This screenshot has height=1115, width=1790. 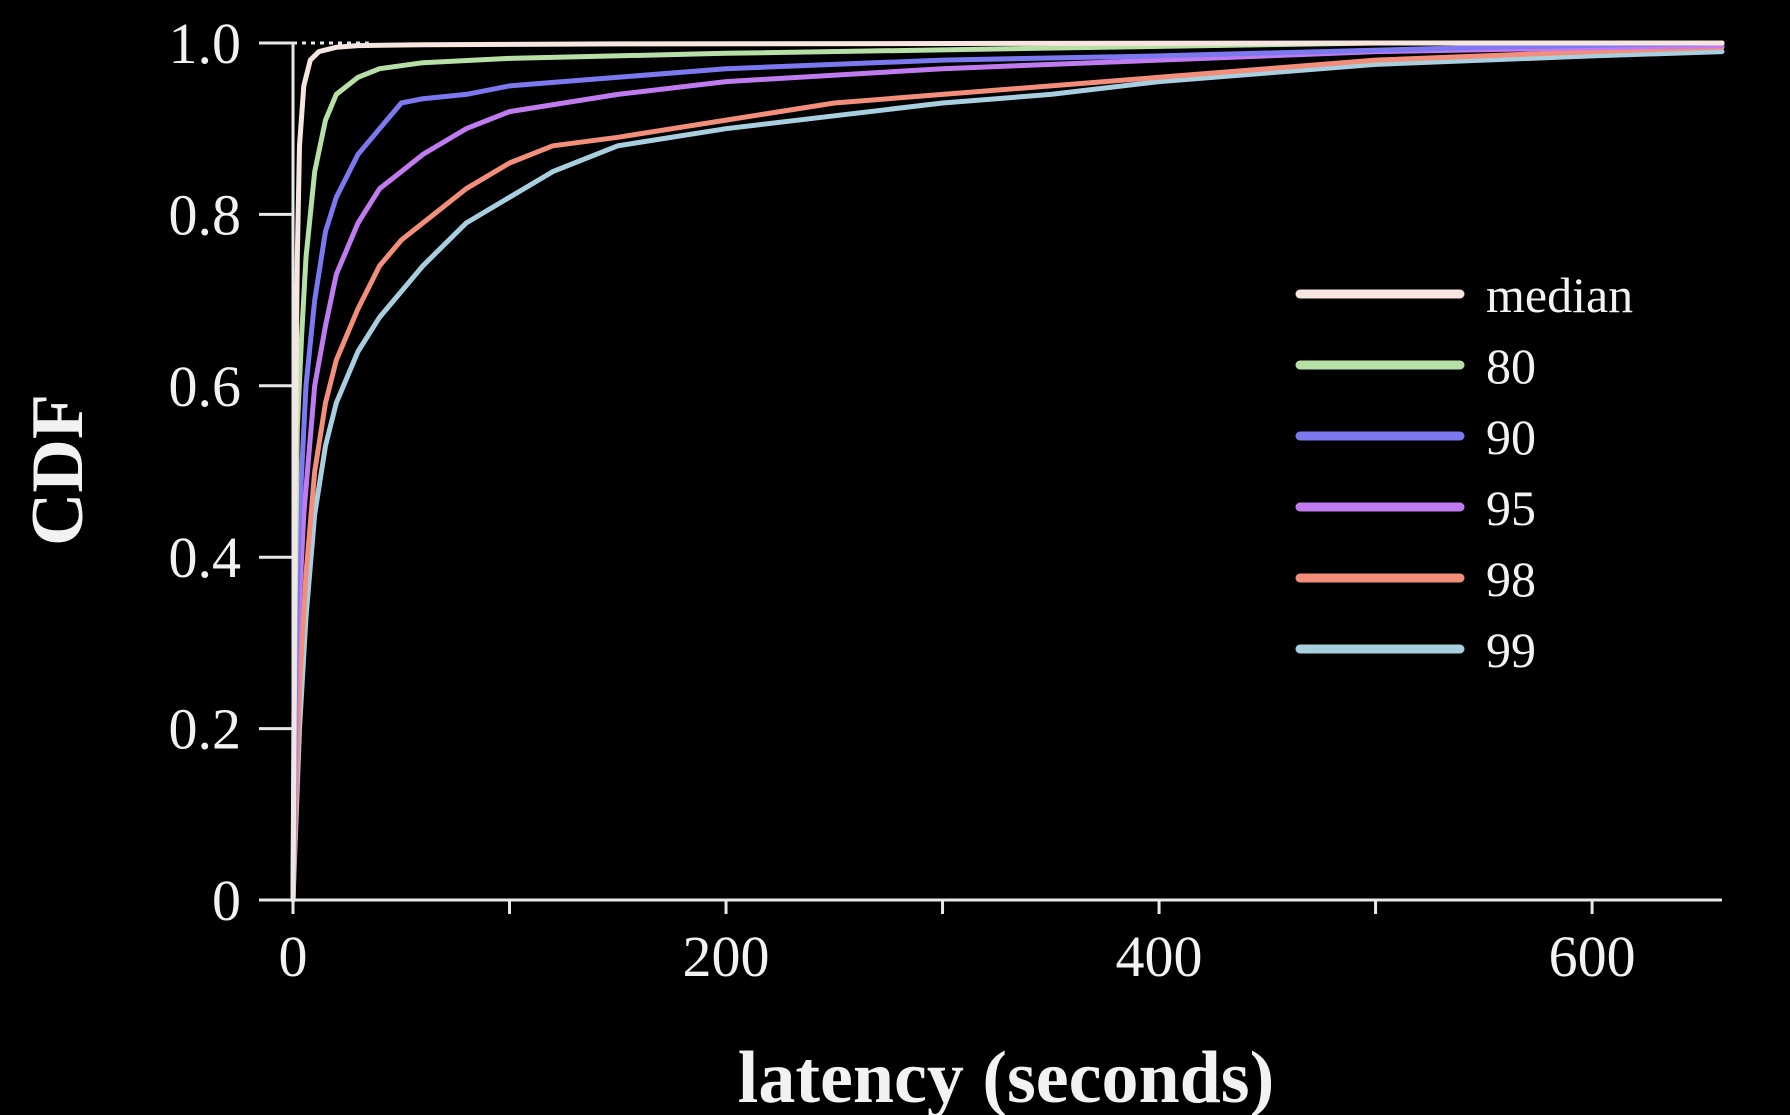 I want to click on legend-label-98: 98, so click(x=1511, y=579).